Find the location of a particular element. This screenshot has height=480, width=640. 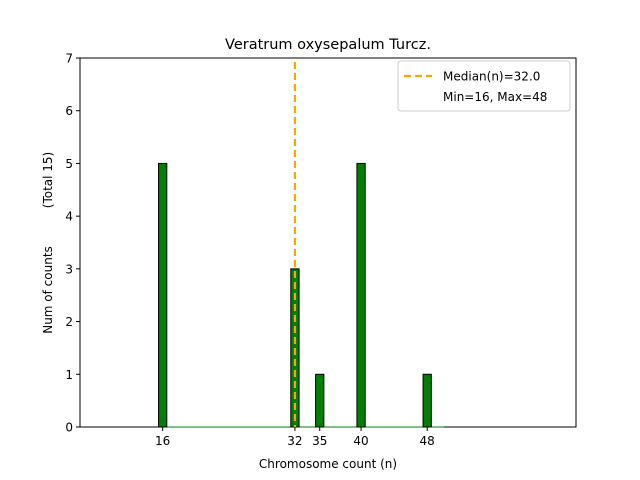

y-tick-label-1: 1 is located at coordinates (69, 375).